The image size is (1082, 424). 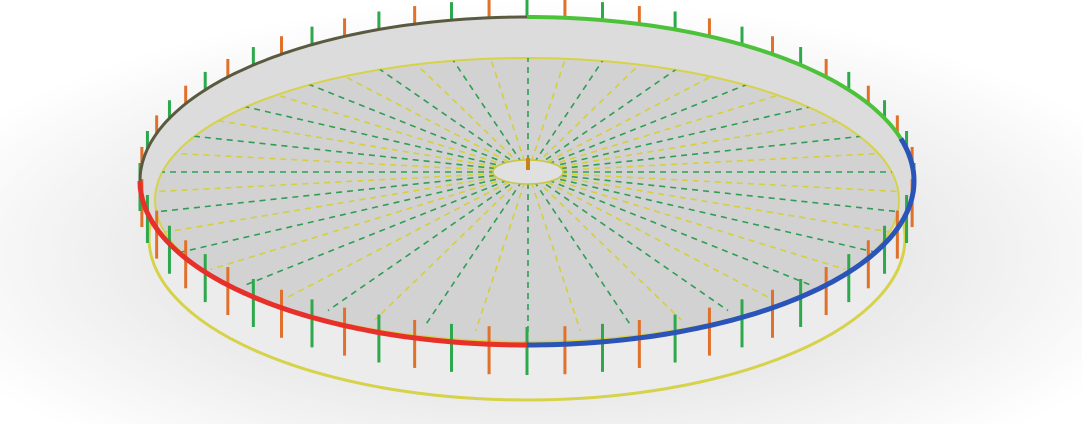 I want to click on figure, so click(x=528, y=164).